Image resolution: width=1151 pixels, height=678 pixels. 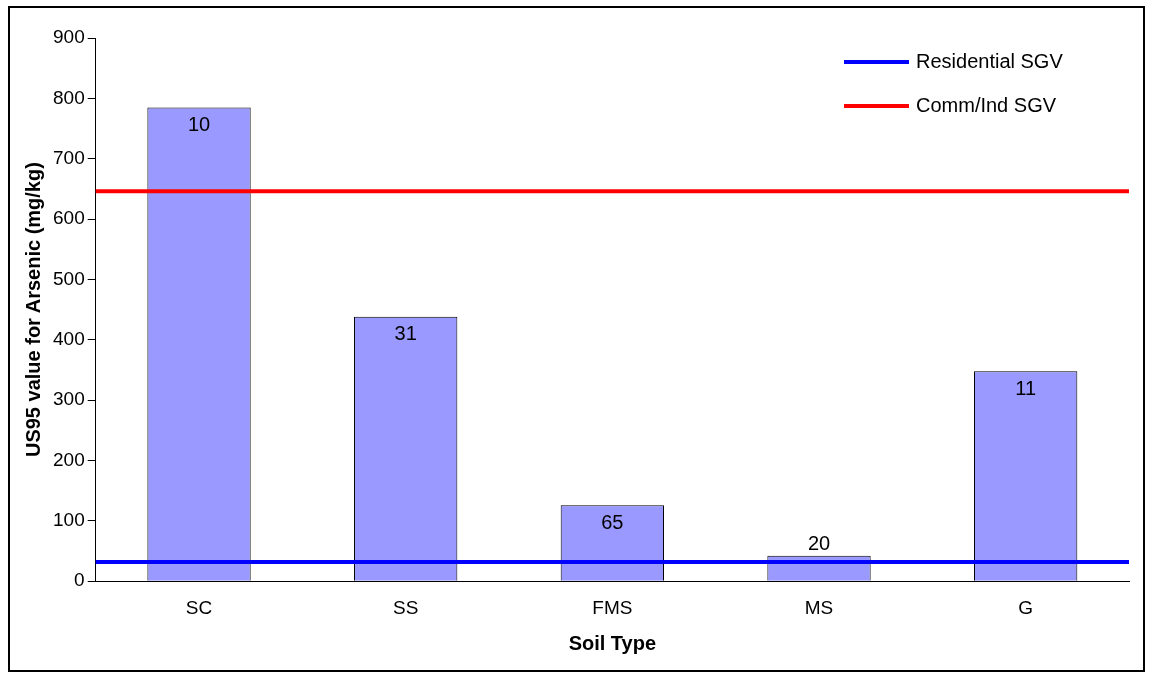 What do you see at coordinates (69, 399) in the screenshot?
I see `y-tick-label: 300` at bounding box center [69, 399].